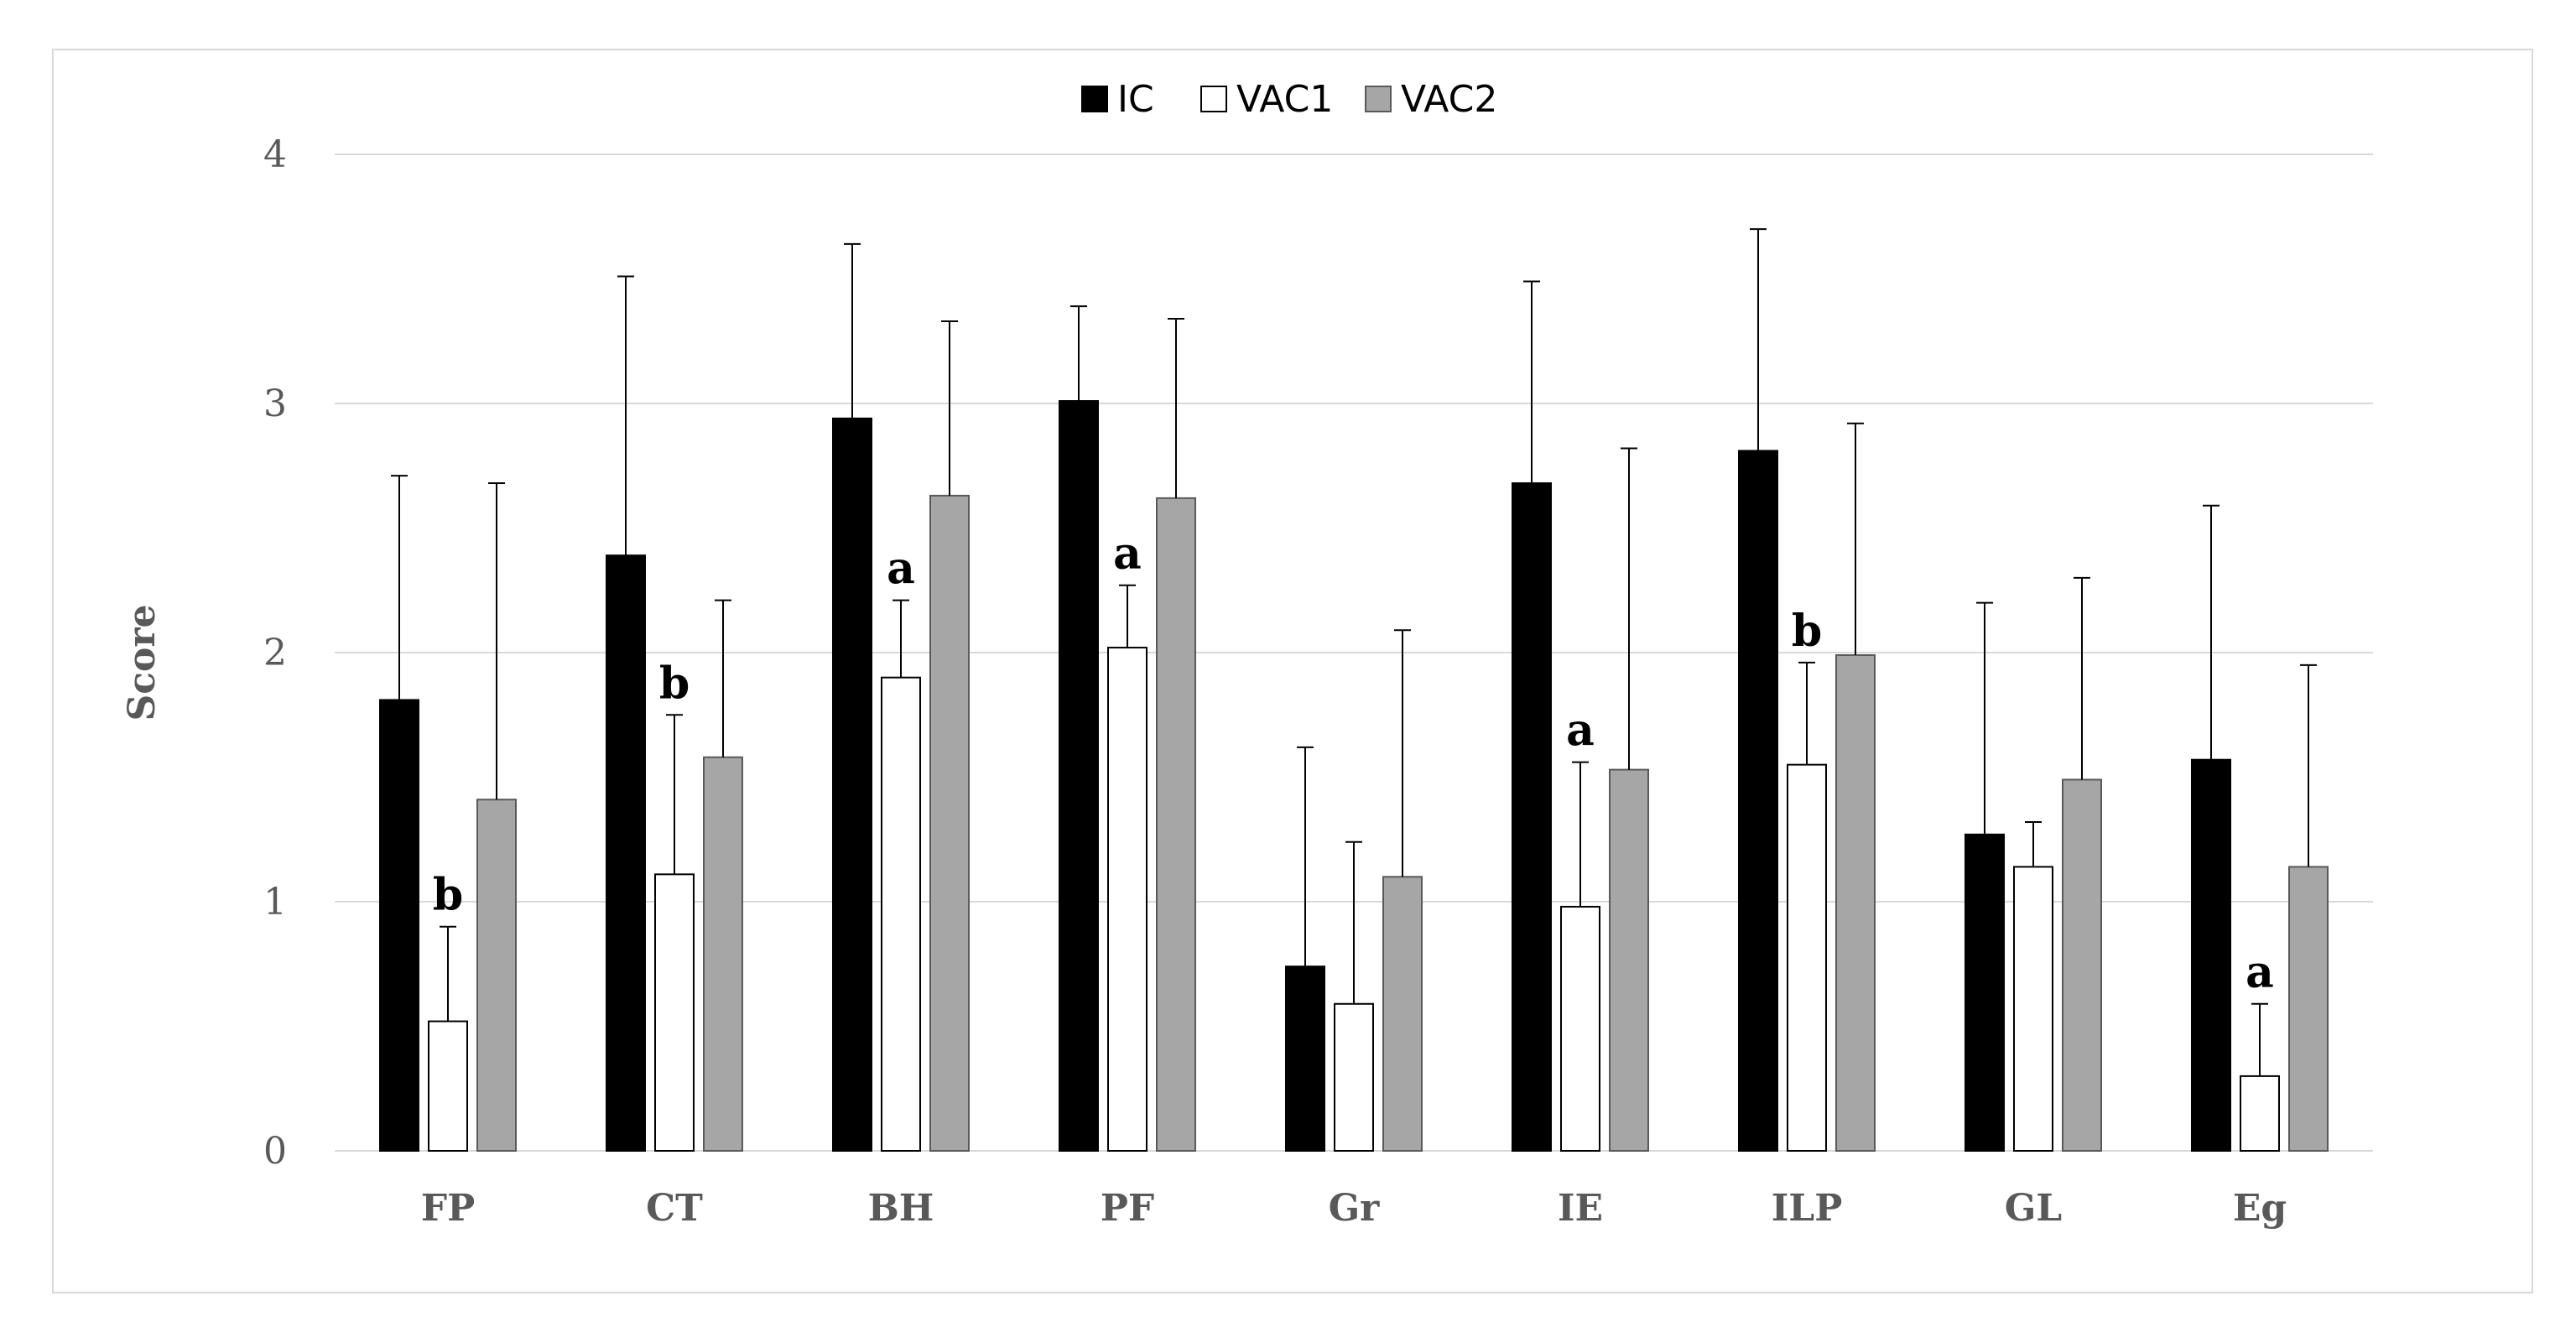 The height and width of the screenshot is (1327, 2576). Describe the element at coordinates (1580, 731) in the screenshot. I see `significance-label-ie: a` at that location.